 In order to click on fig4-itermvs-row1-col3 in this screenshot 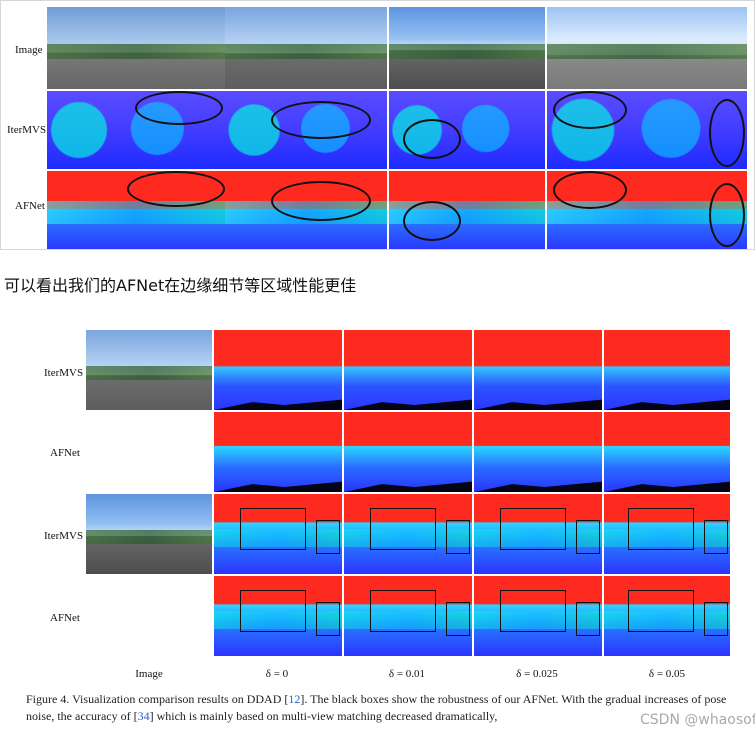, I will do `click(538, 370)`.